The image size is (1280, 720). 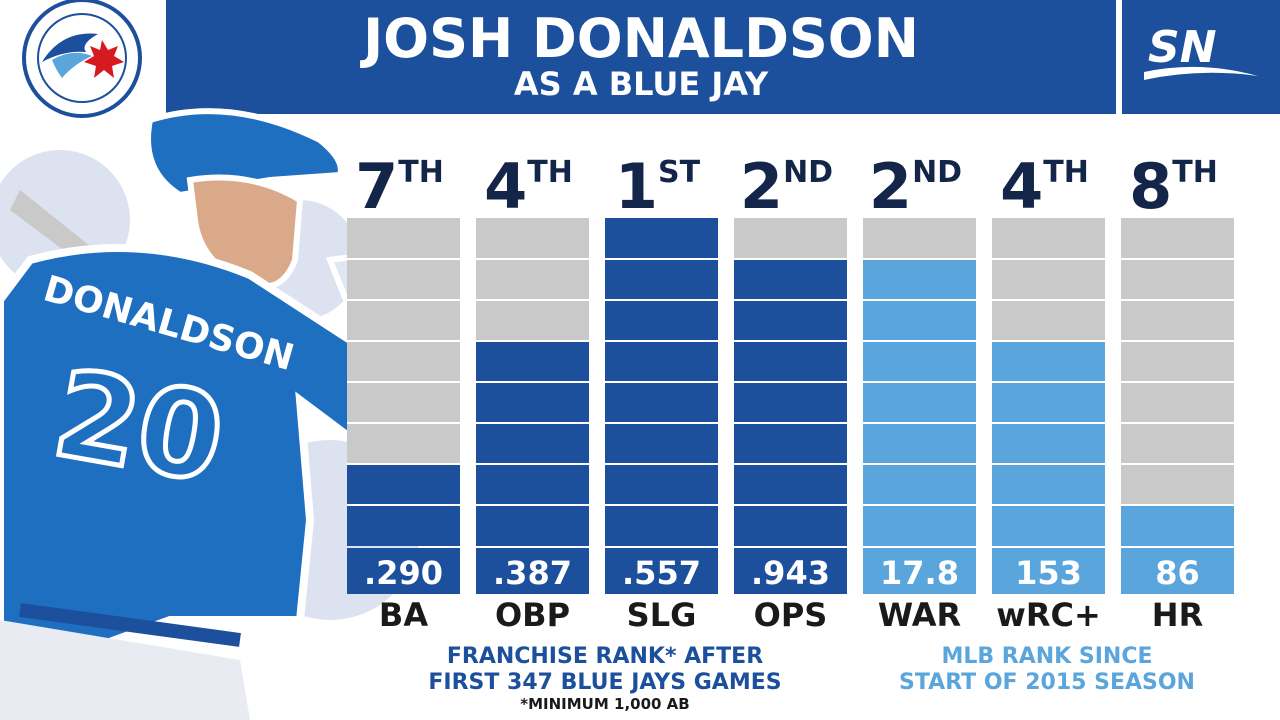 I want to click on header-title-bar, so click(x=641, y=57).